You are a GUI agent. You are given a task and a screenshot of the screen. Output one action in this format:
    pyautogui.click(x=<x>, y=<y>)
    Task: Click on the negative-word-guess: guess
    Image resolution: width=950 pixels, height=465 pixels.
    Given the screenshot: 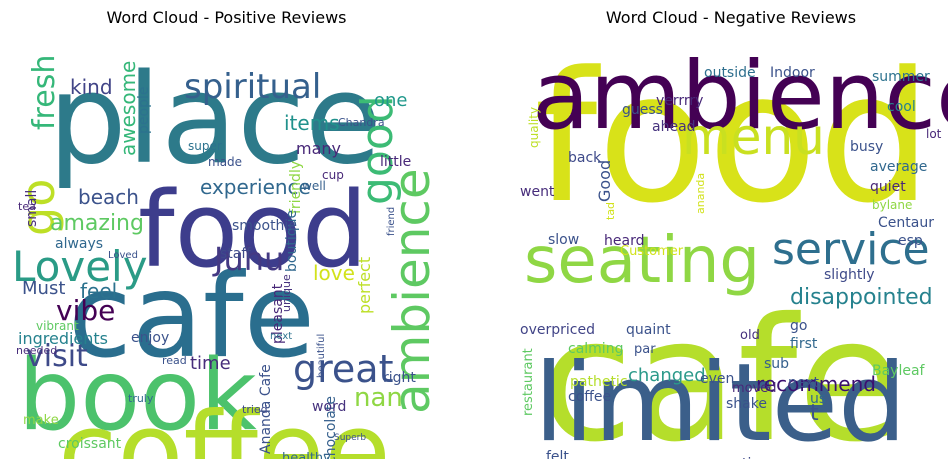 What is the action you would take?
    pyautogui.click(x=642, y=110)
    